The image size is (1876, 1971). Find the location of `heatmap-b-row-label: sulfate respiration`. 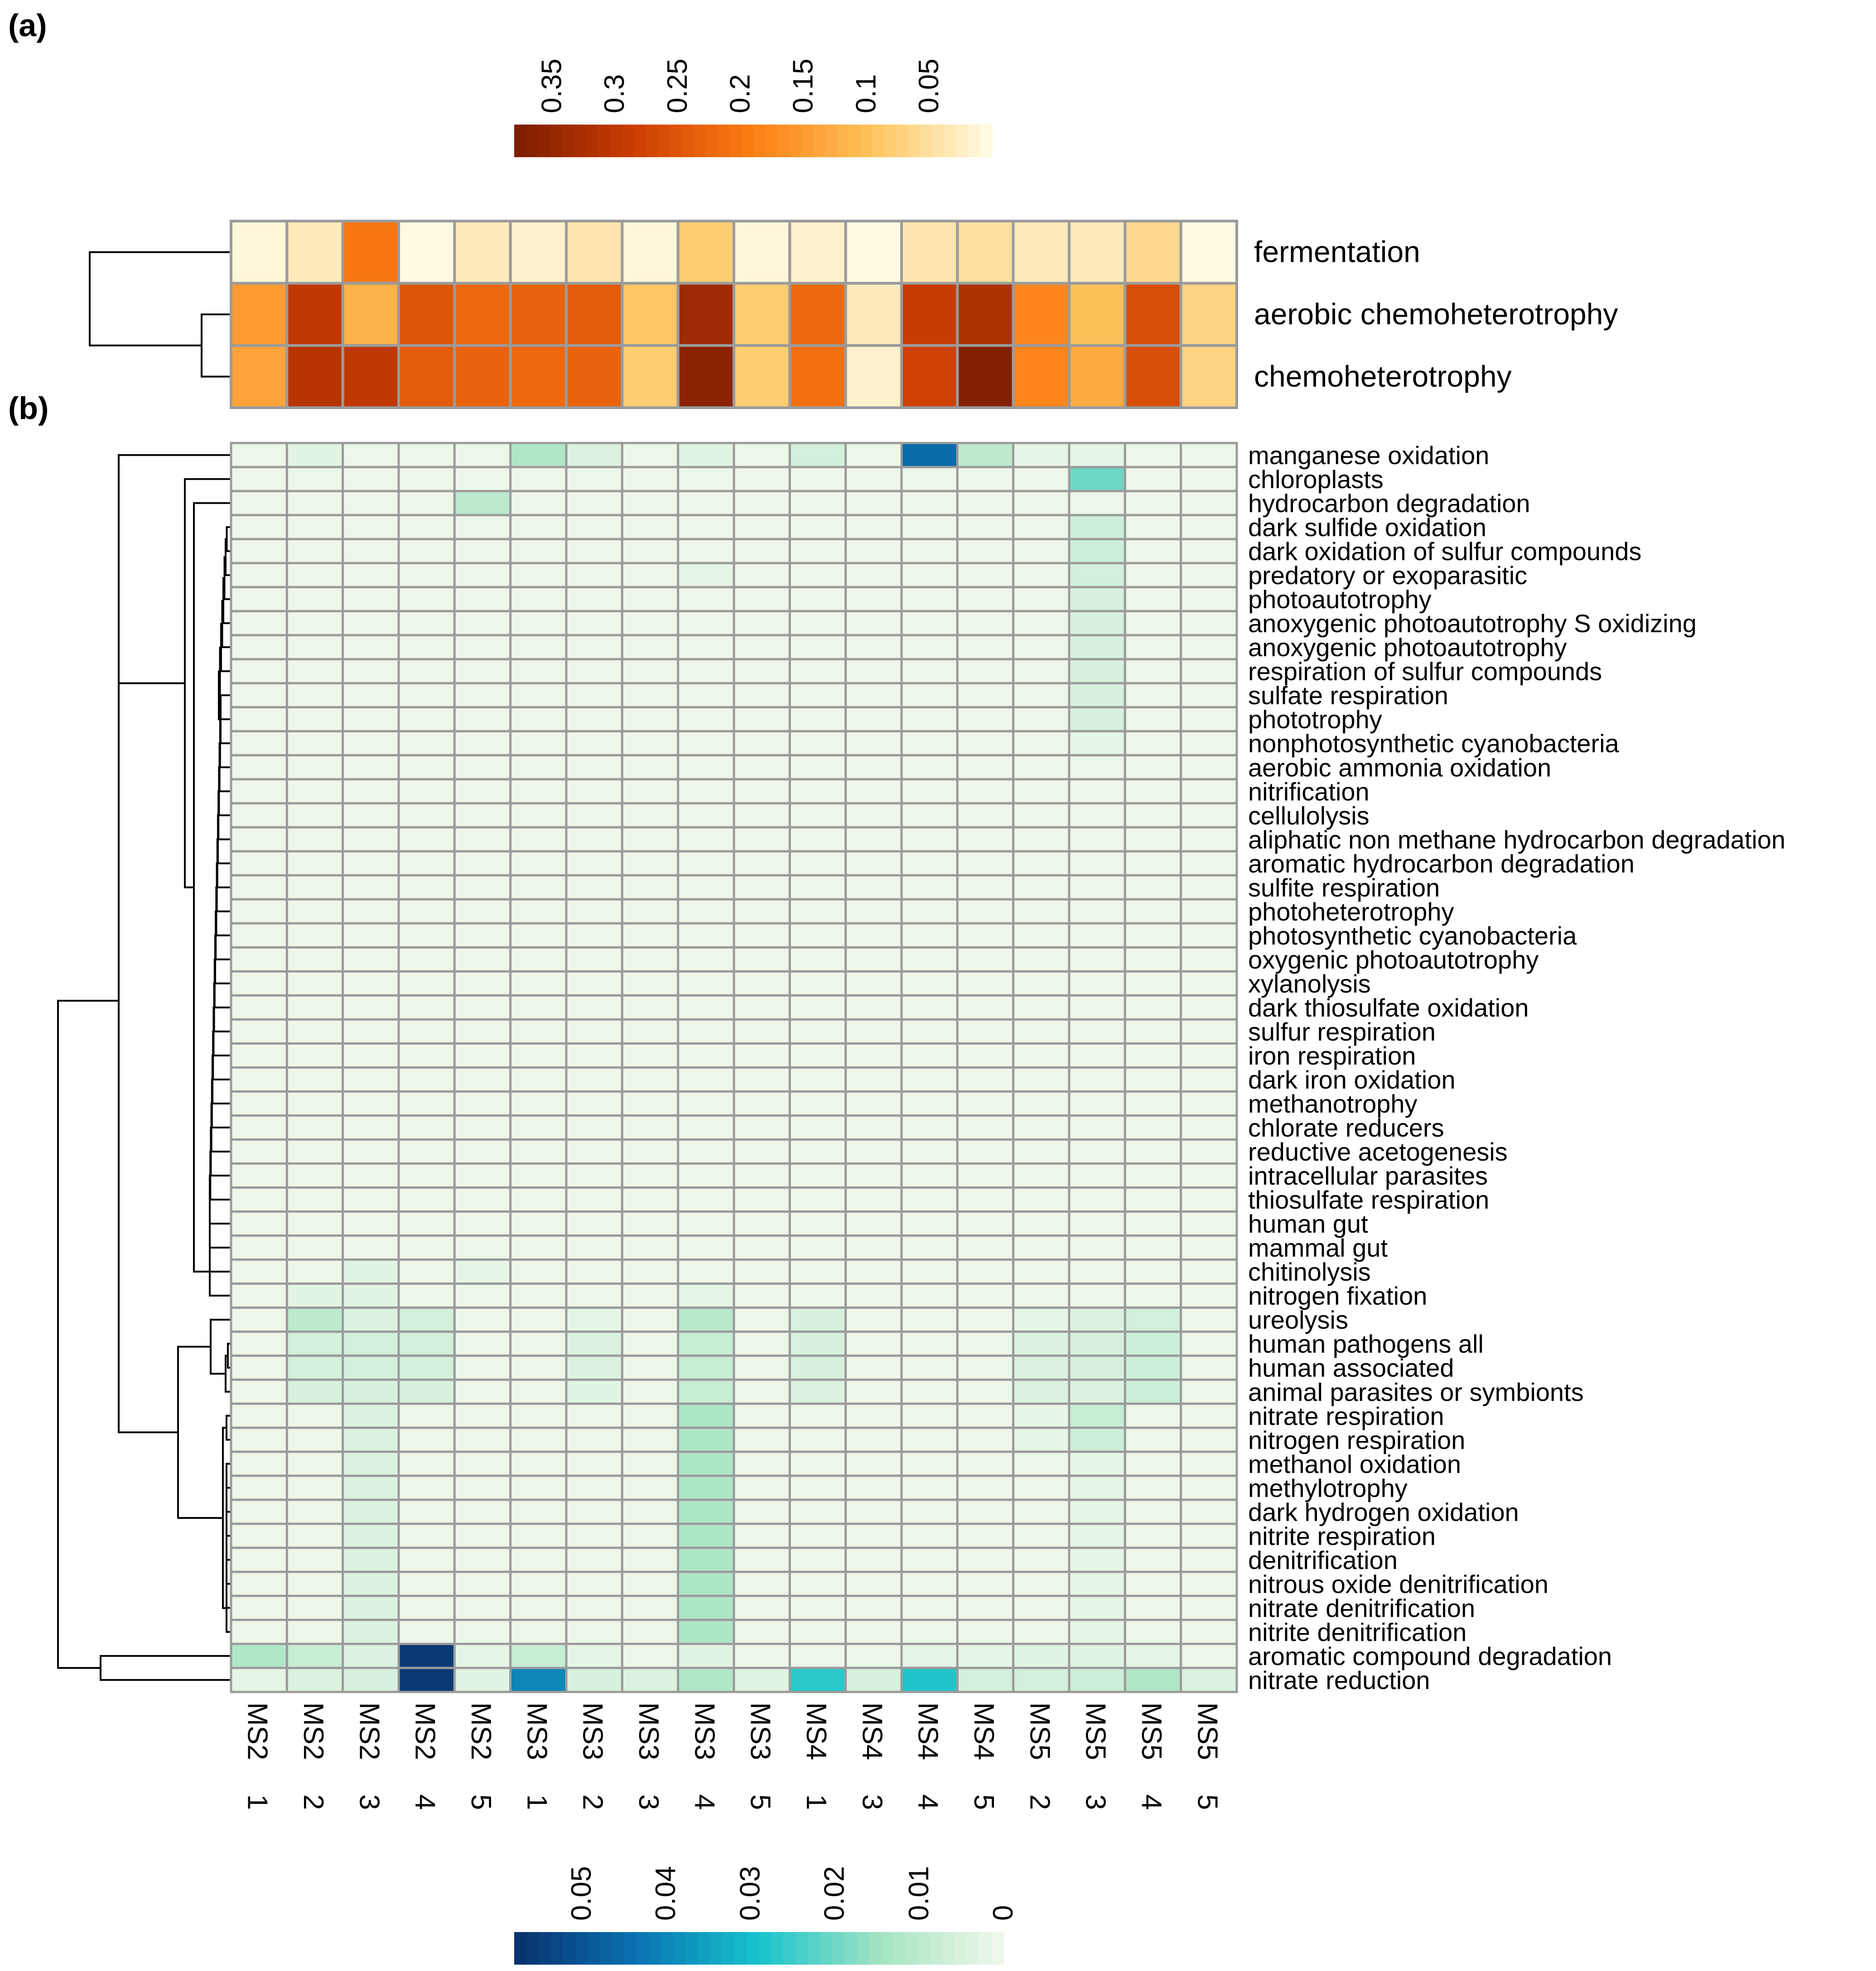

heatmap-b-row-label: sulfate respiration is located at coordinates (1348, 696).